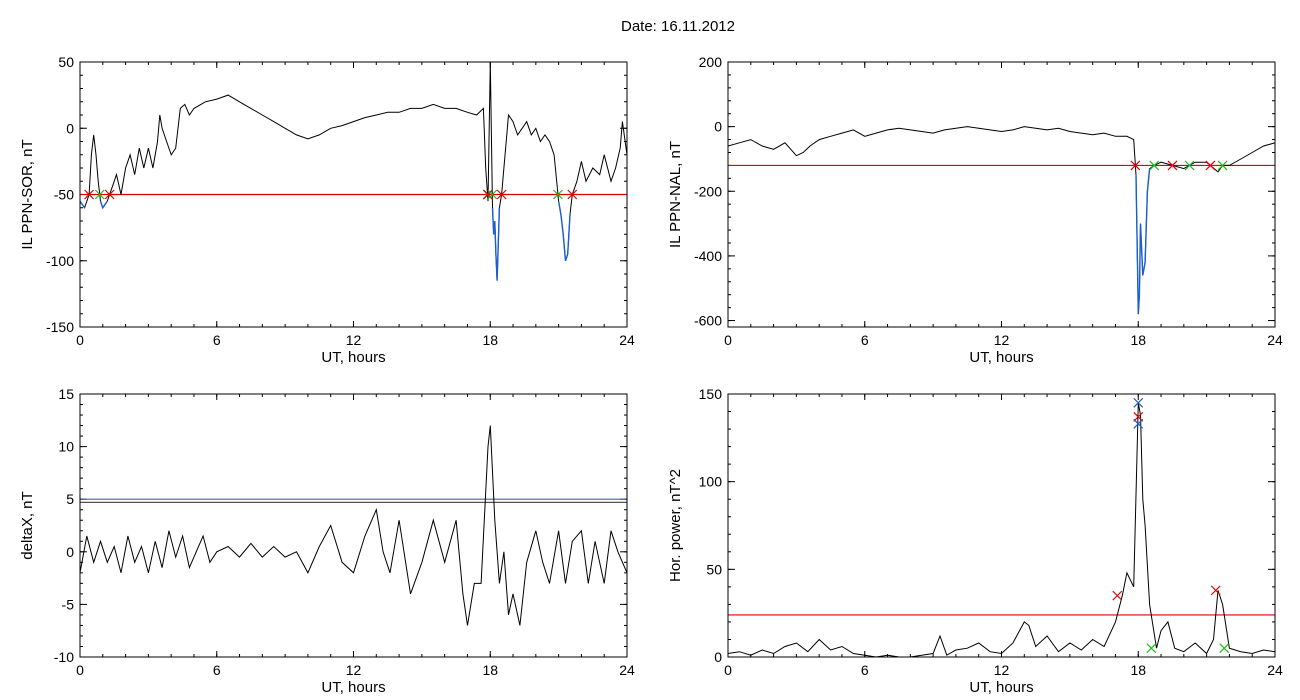 The height and width of the screenshot is (700, 1300). What do you see at coordinates (27, 525) in the screenshot?
I see `y-axis-label: deltaX, nT` at bounding box center [27, 525].